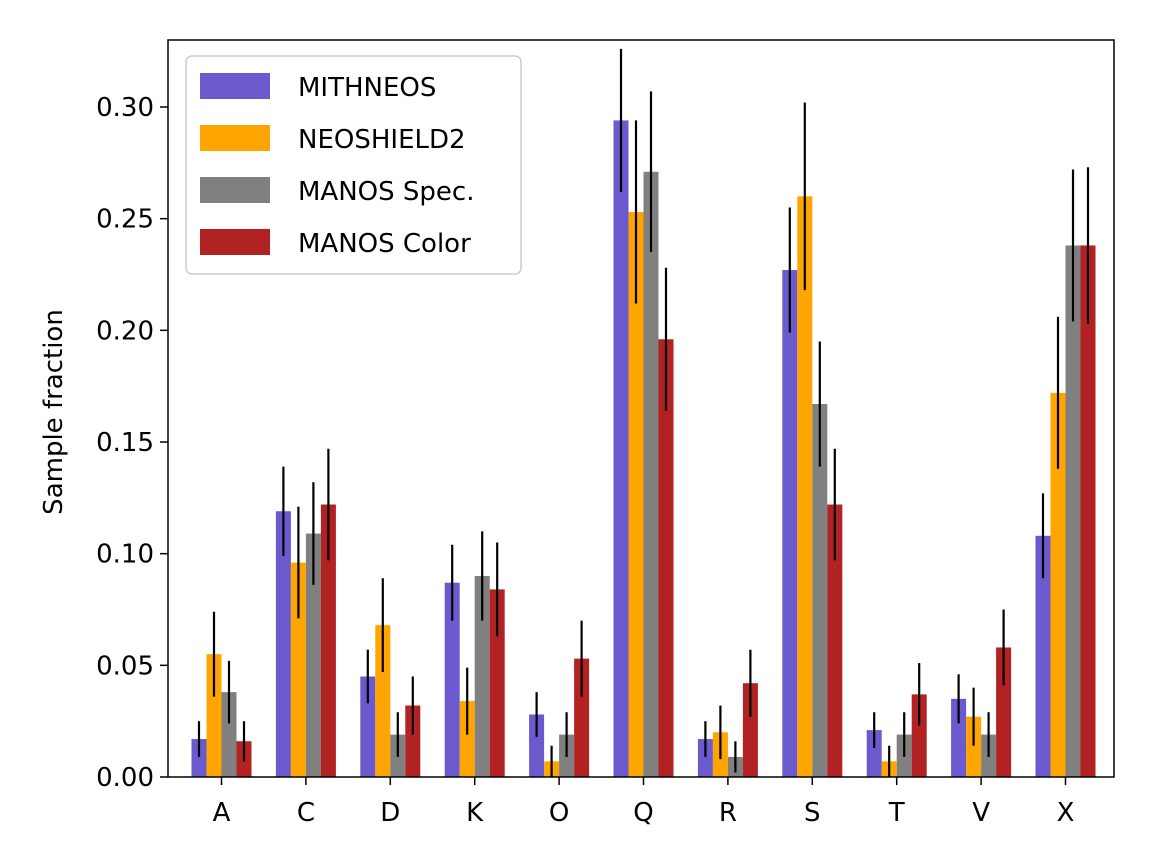  Describe the element at coordinates (125, 443) in the screenshot. I see `y-tick-label: 0.15` at that location.